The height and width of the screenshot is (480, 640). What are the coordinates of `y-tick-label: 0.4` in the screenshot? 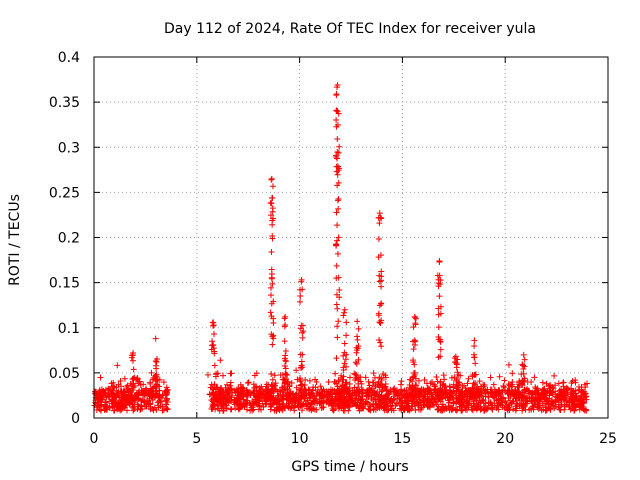 It's located at (69, 58).